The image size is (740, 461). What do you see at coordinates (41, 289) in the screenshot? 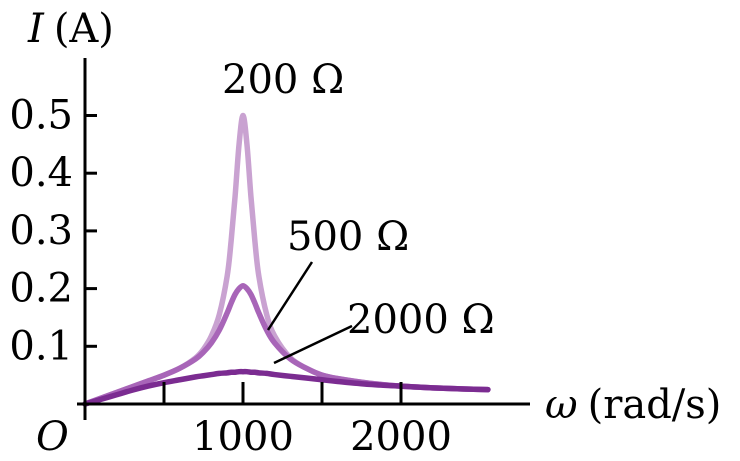
I see `y-tick-label-2: 0.2` at bounding box center [41, 289].